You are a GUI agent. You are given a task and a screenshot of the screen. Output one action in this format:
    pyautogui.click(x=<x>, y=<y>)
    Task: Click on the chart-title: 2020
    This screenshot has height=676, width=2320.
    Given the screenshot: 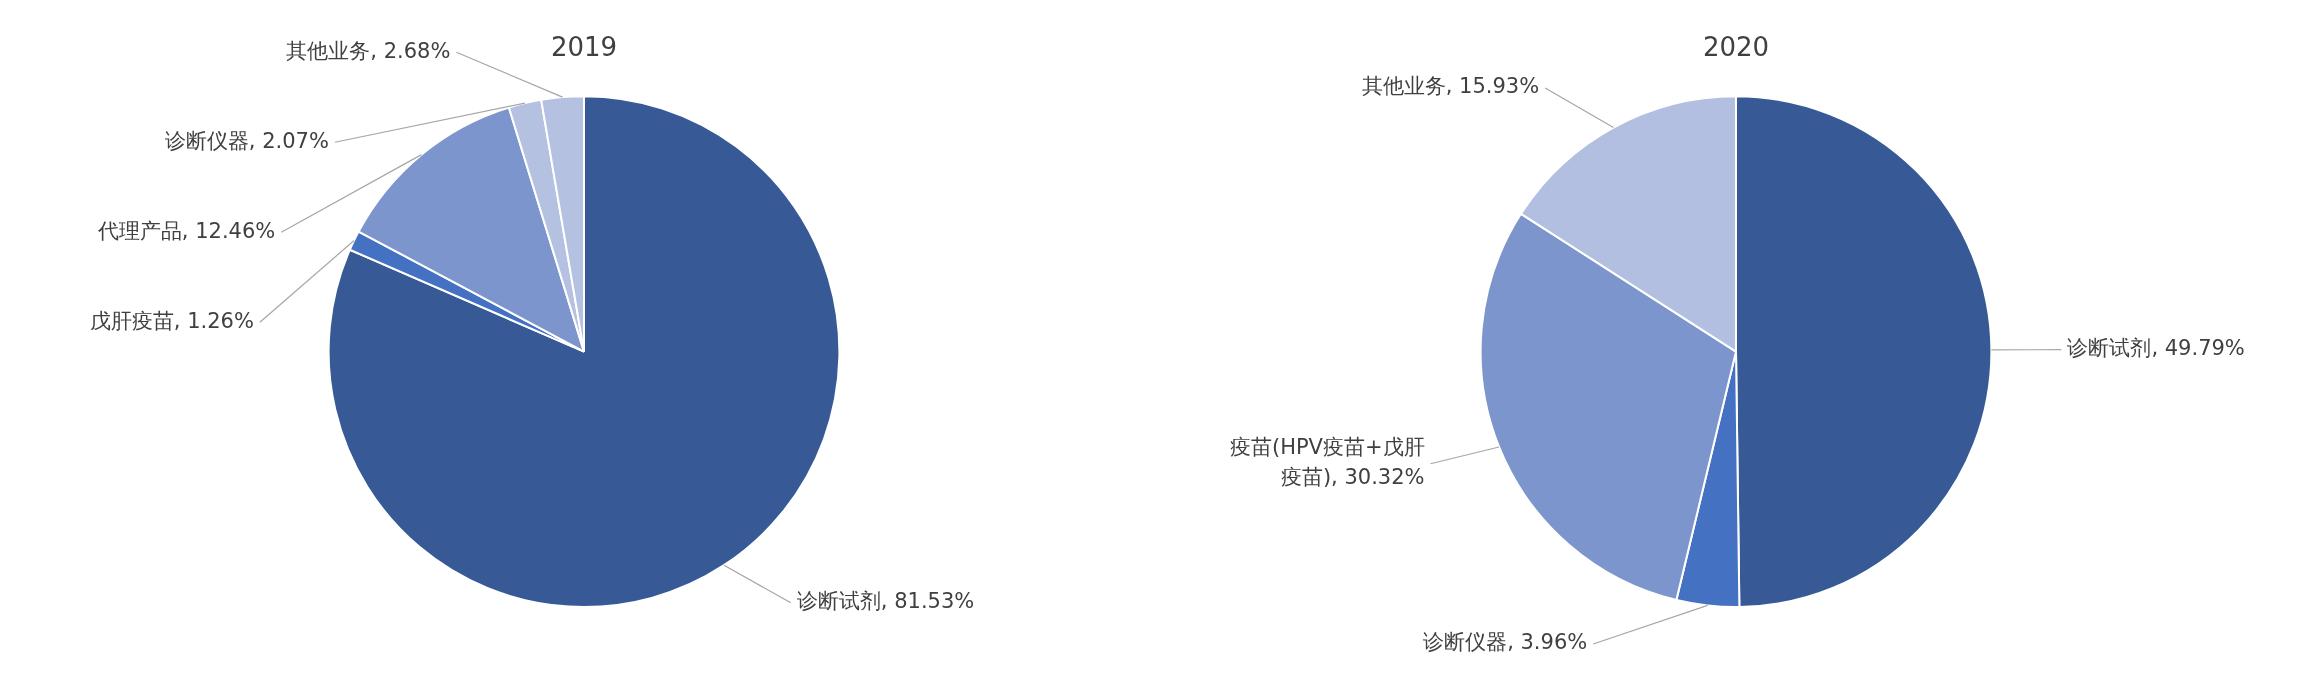 What is the action you would take?
    pyautogui.click(x=1736, y=47)
    